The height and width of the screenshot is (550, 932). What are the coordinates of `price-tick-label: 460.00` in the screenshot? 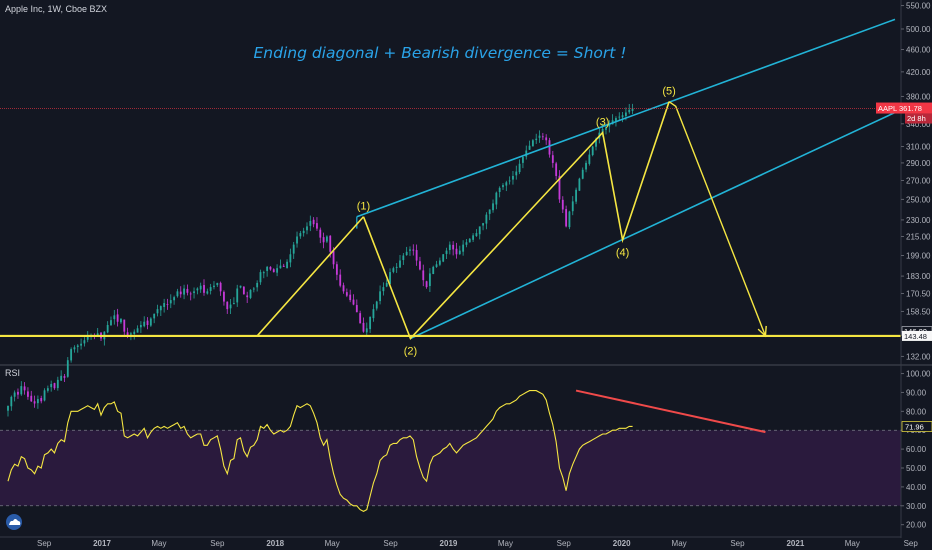 It's located at (918, 49).